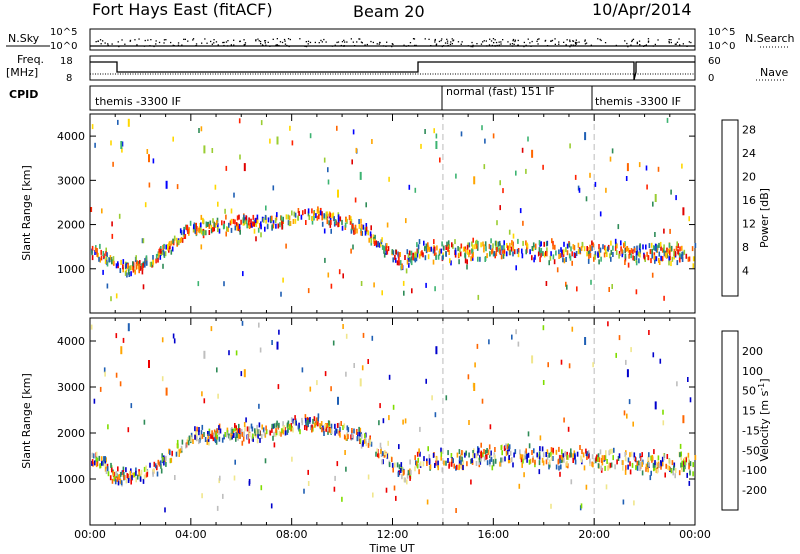 Image resolution: width=800 pixels, height=554 pixels. Describe the element at coordinates (627, 373) in the screenshot. I see `scatter-point` at that location.